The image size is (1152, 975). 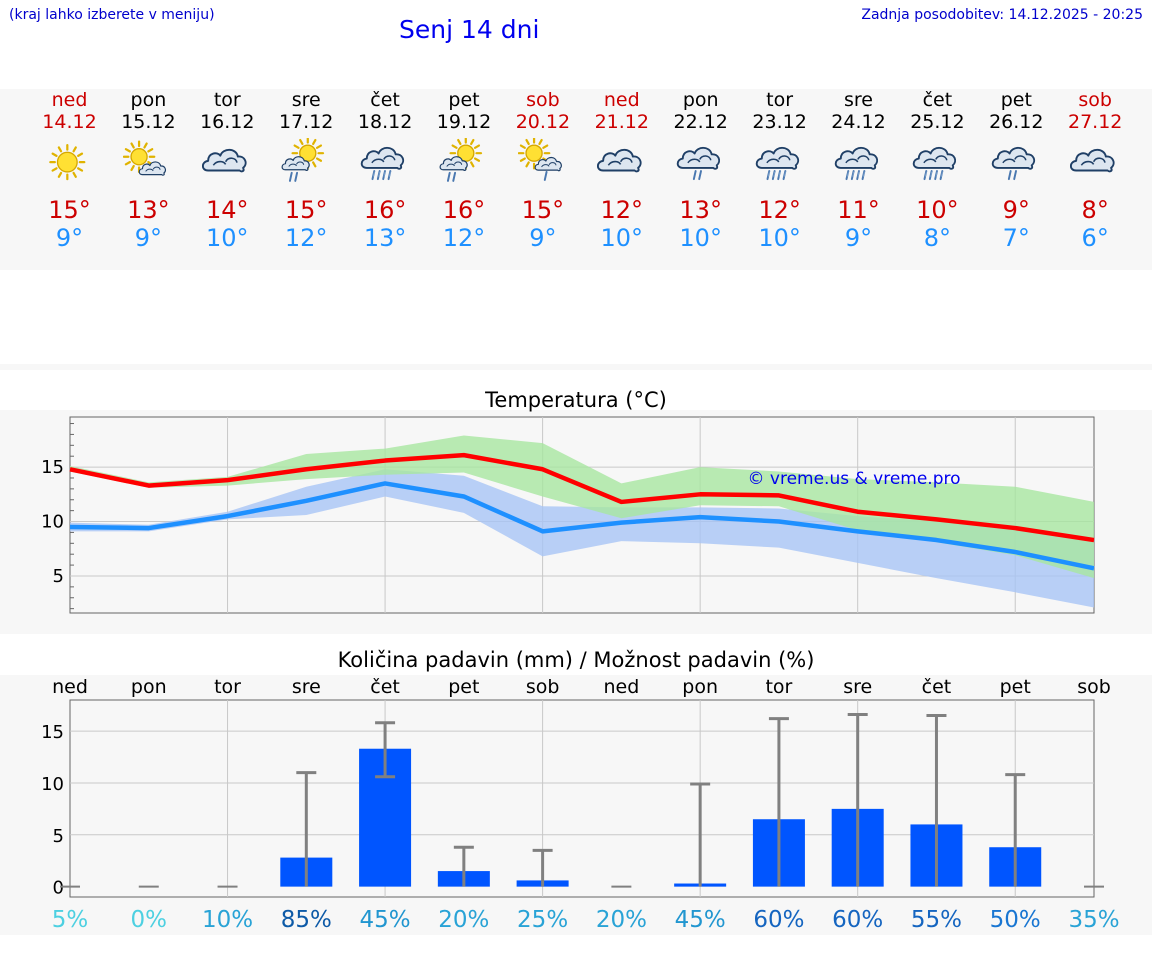 I want to click on min-temperature: 13°, so click(x=385, y=238).